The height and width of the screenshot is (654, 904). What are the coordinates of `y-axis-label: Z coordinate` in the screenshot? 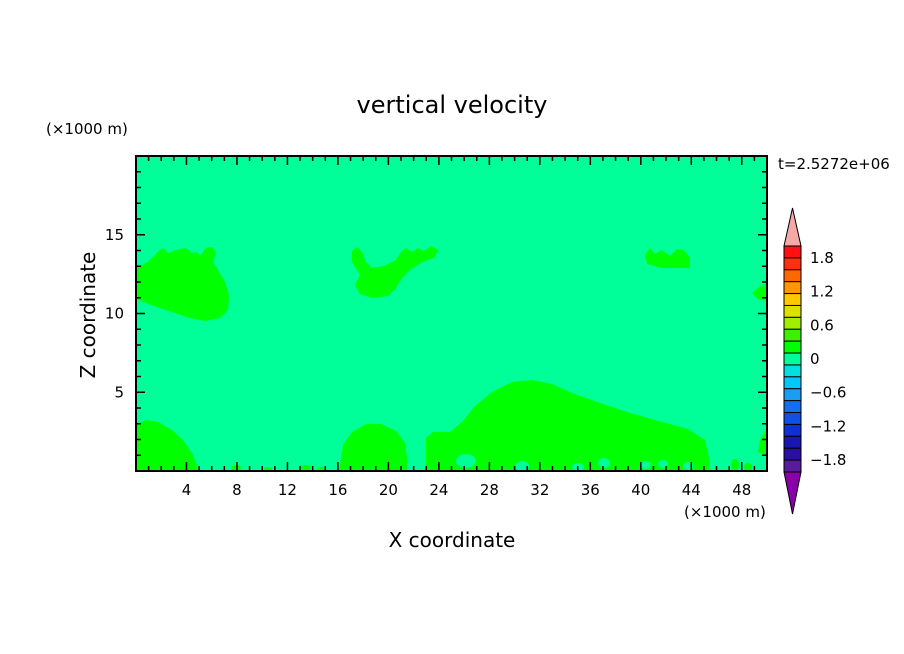 It's located at (88, 315).